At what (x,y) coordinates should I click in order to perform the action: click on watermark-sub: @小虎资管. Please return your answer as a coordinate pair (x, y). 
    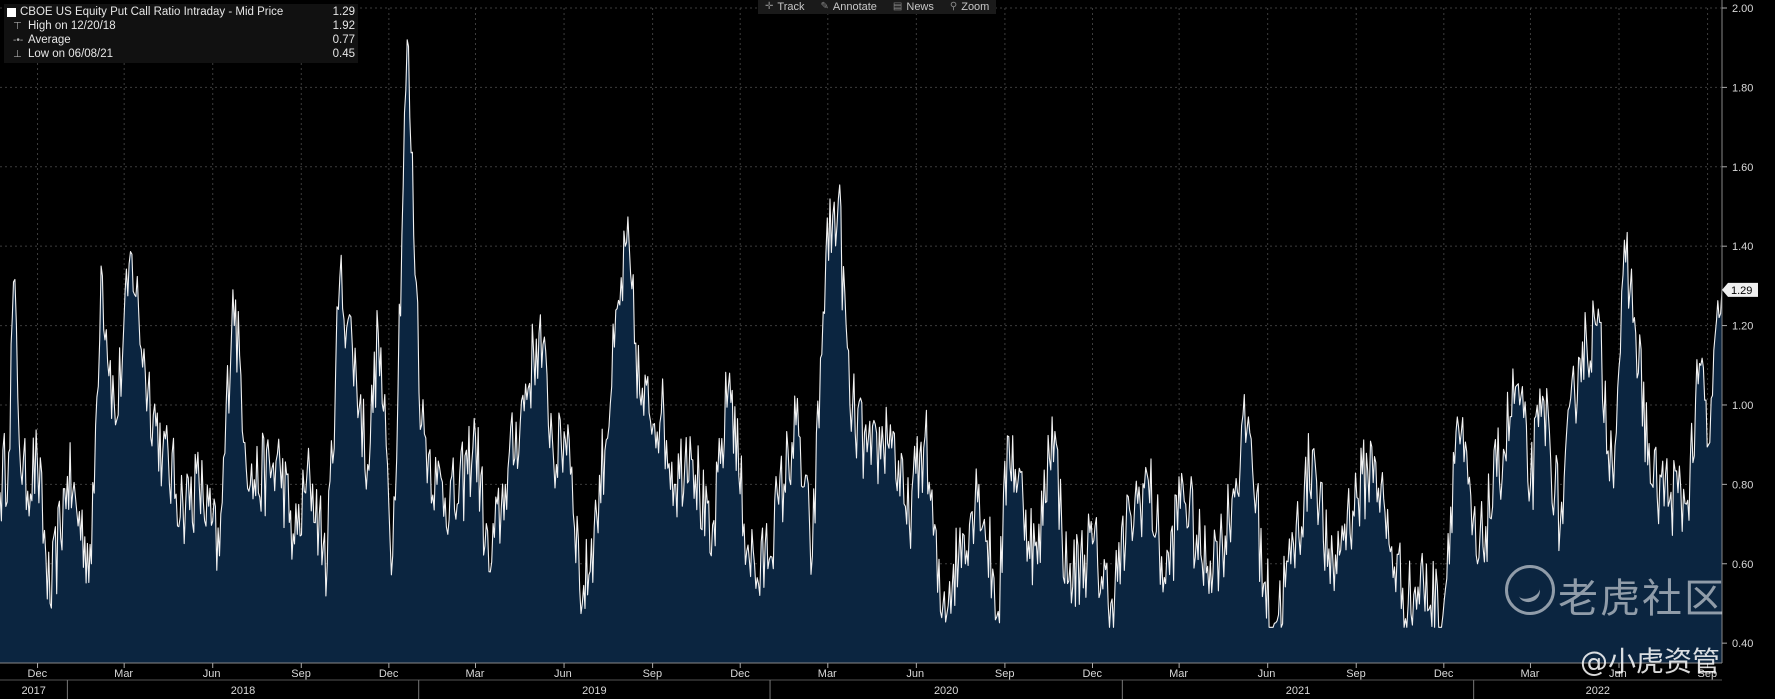
    Looking at the image, I should click on (1650, 661).